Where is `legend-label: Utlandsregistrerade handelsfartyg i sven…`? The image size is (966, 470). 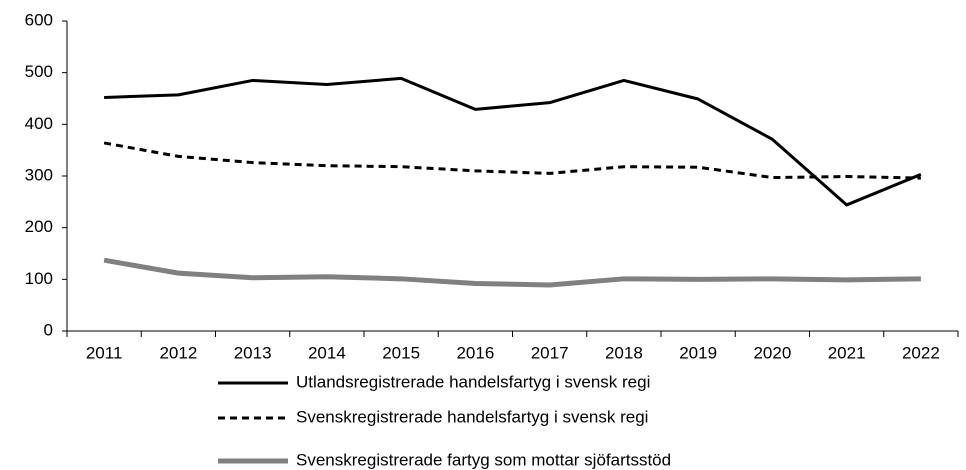
legend-label: Utlandsregistrerade handelsfartyg i sven… is located at coordinates (473, 381).